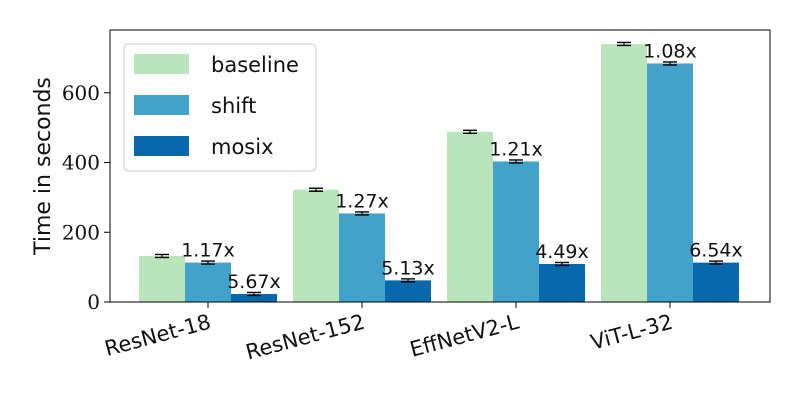  I want to click on speedup-label-mosix-effnetv2-l: 4.49x, so click(562, 252).